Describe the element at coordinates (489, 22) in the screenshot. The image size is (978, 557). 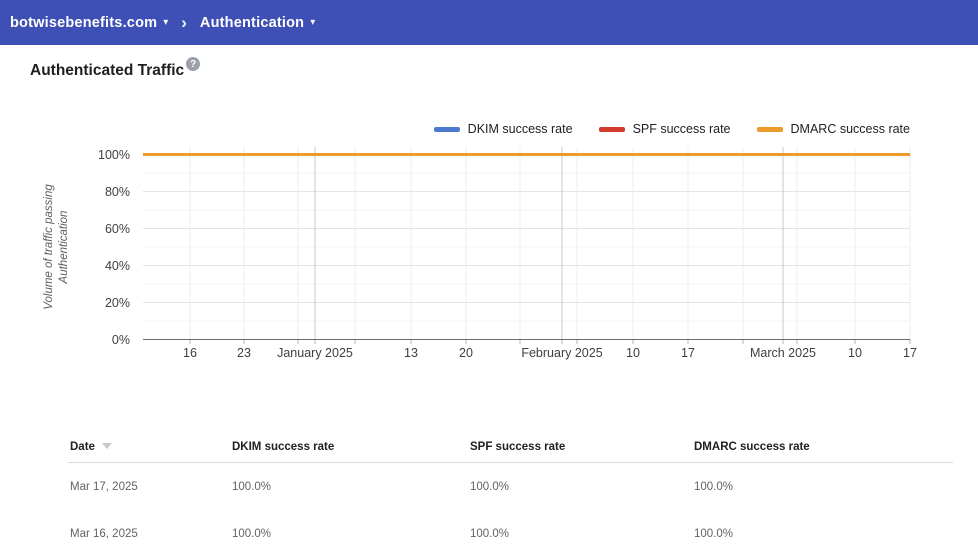
I see `top-nav-bar: botwisebenefits.com ▾ › Authentication ▾` at that location.